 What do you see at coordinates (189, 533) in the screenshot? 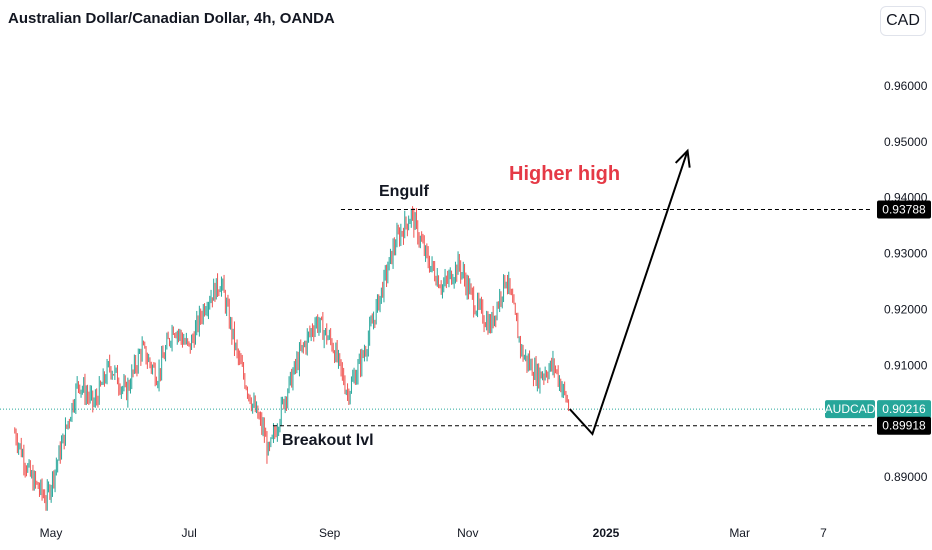
I see `x-tick-label: Jul` at bounding box center [189, 533].